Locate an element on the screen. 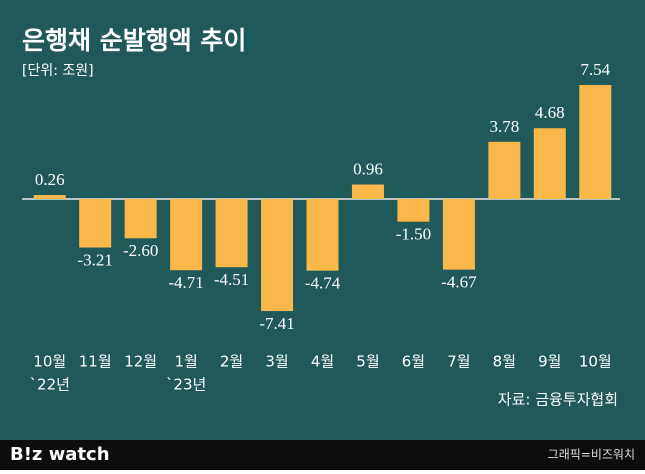 The height and width of the screenshot is (474, 645). x-tick-label: 12월 is located at coordinates (140, 362).